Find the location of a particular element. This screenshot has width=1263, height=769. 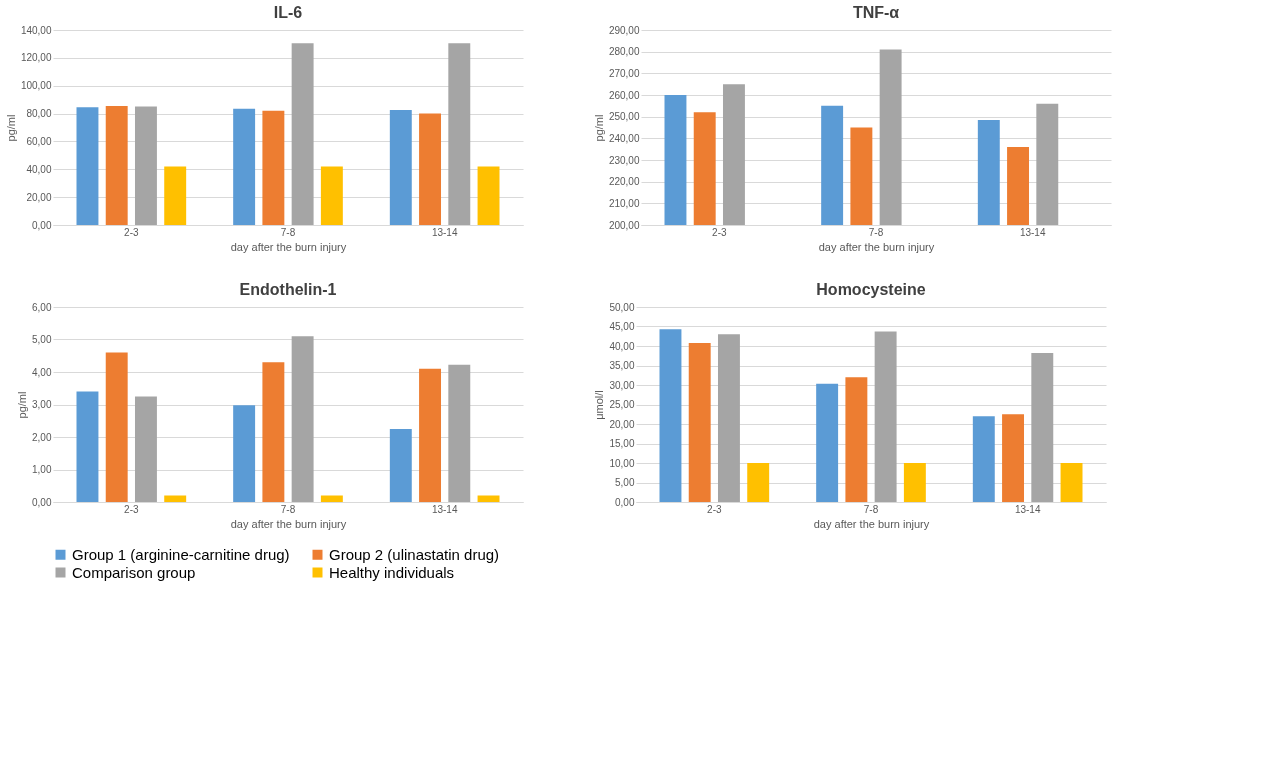

y-tick-label: 6,00 is located at coordinates (42, 307).